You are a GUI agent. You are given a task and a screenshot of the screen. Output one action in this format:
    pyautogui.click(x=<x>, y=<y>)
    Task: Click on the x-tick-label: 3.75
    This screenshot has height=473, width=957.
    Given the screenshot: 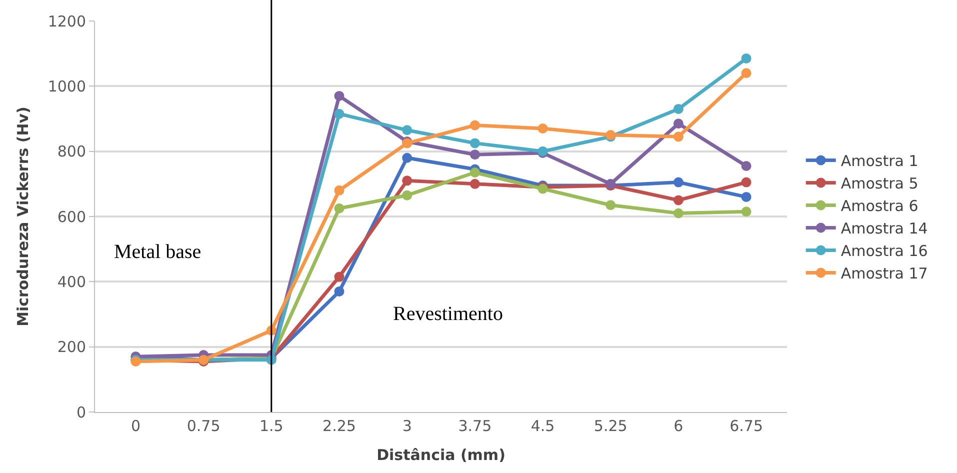 What is the action you would take?
    pyautogui.click(x=475, y=426)
    